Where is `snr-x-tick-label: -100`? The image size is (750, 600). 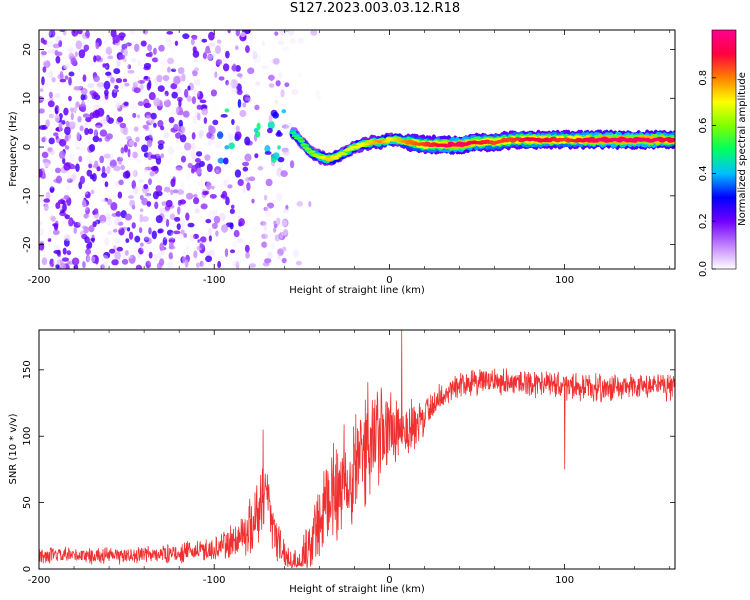 snr-x-tick-label: -100 is located at coordinates (214, 580).